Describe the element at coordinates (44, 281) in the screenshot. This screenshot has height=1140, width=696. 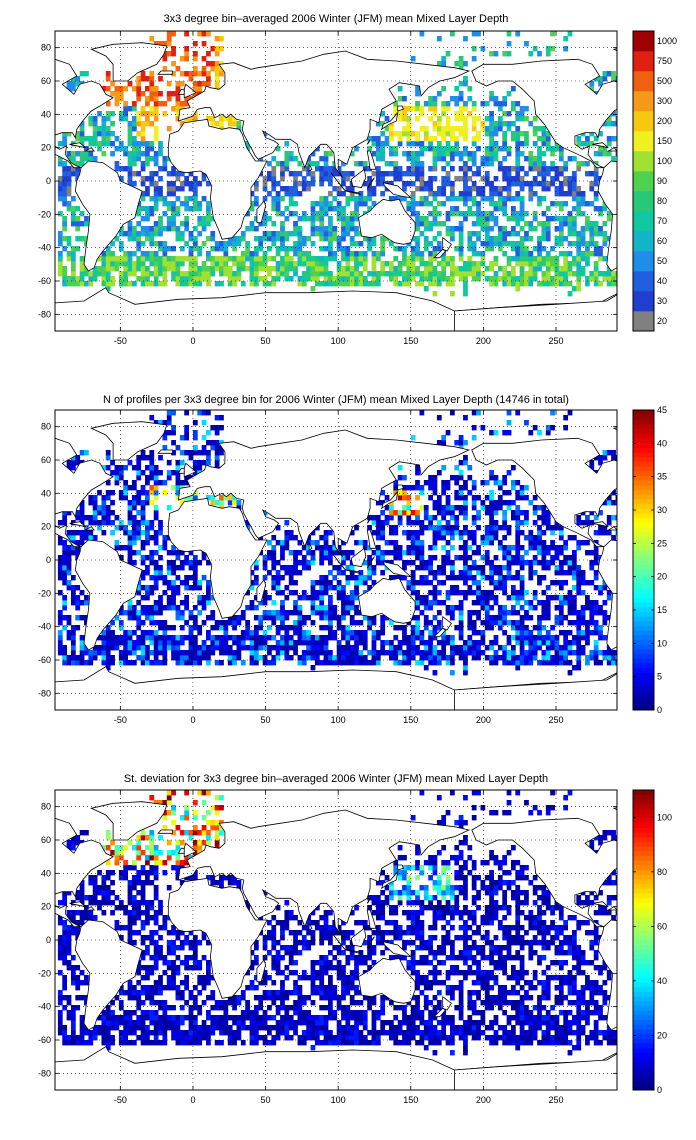
I see `y-tick-label: -60` at that location.